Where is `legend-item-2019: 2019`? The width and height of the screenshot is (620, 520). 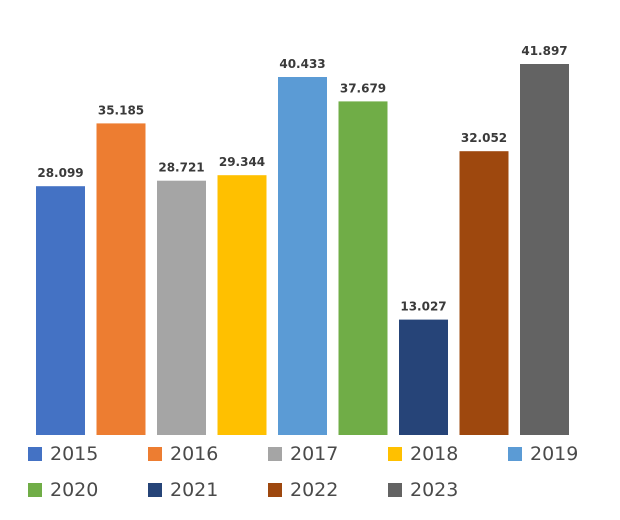 legend-item-2019: 2019 is located at coordinates (543, 454).